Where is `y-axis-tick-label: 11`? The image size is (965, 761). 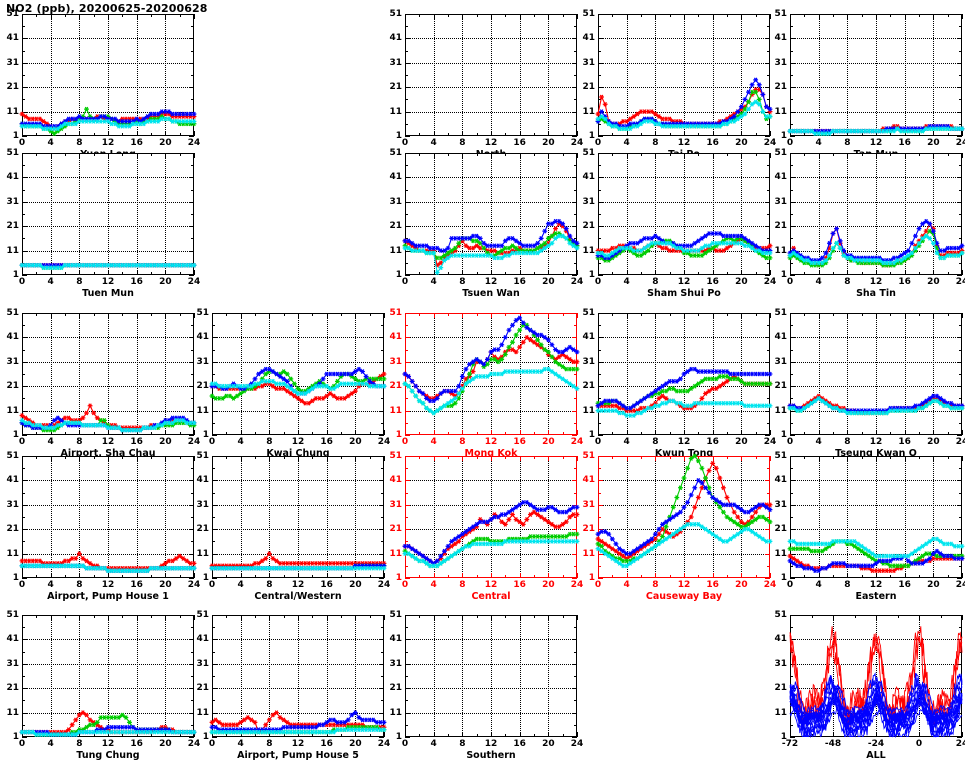
y-axis-tick-label: 11 is located at coordinates (588, 553).